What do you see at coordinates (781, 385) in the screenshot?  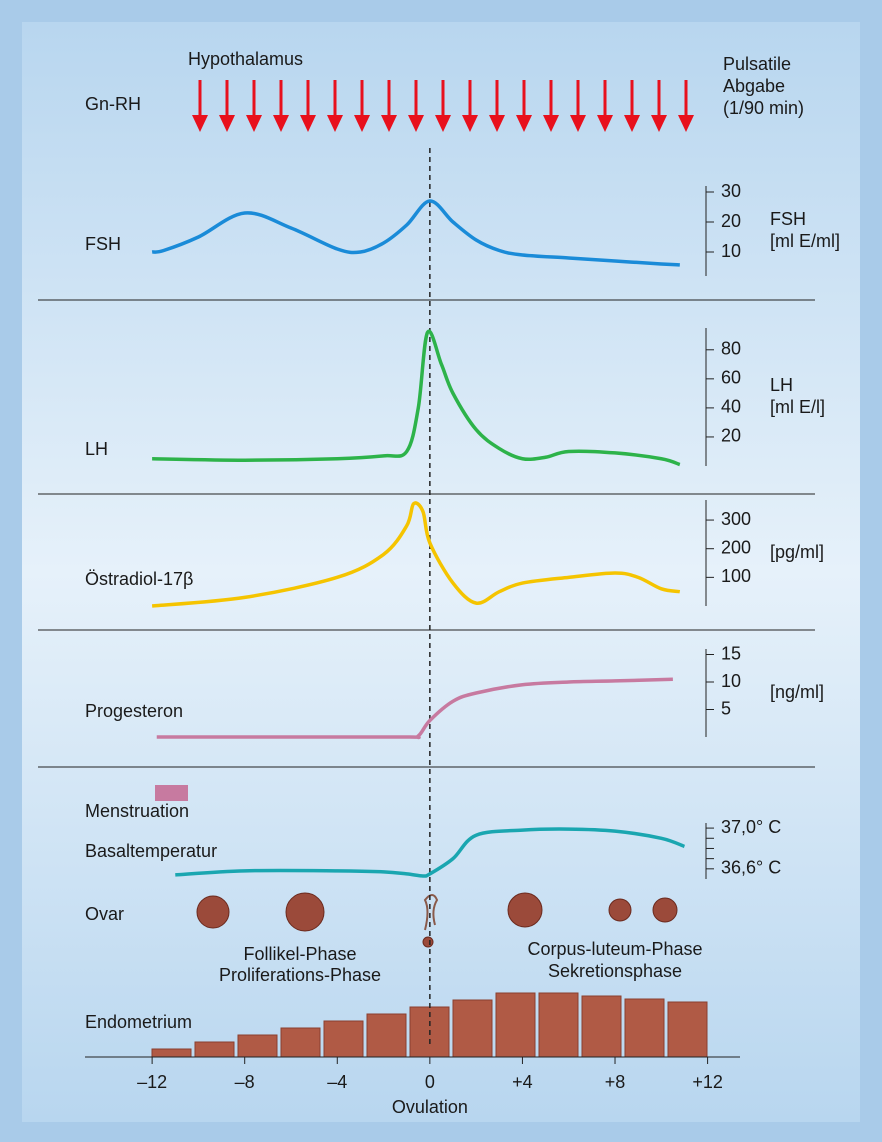 I see `unit-label: LH` at bounding box center [781, 385].